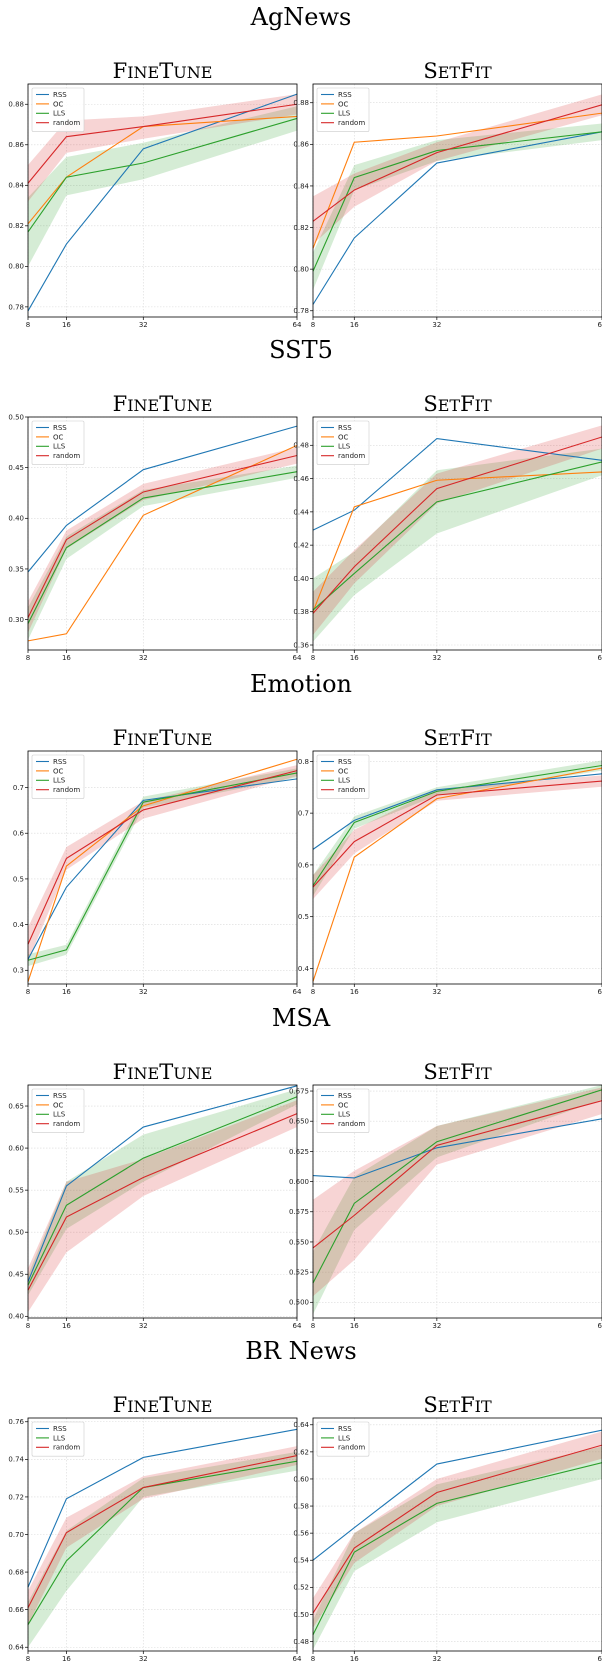 This screenshot has width=602, height=1664. What do you see at coordinates (301, 612) in the screenshot?
I see `y-tick-label: 0.38` at bounding box center [301, 612].